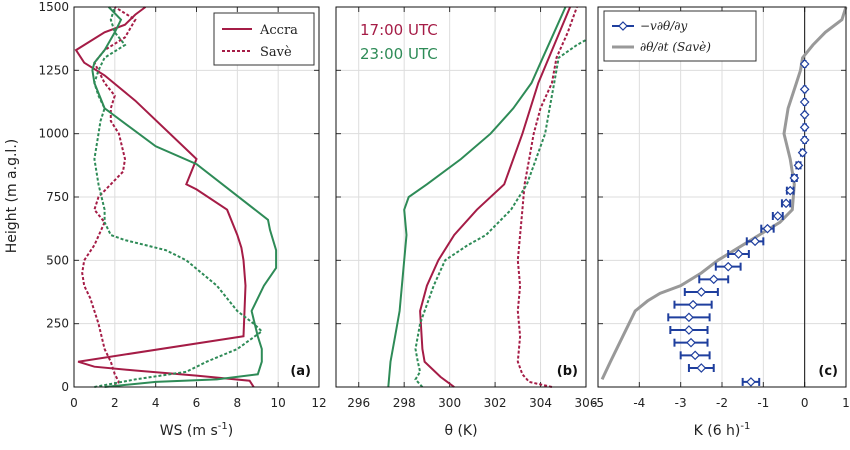  What do you see at coordinates (300, 371) in the screenshot?
I see `panel-label: (a)` at bounding box center [300, 371].